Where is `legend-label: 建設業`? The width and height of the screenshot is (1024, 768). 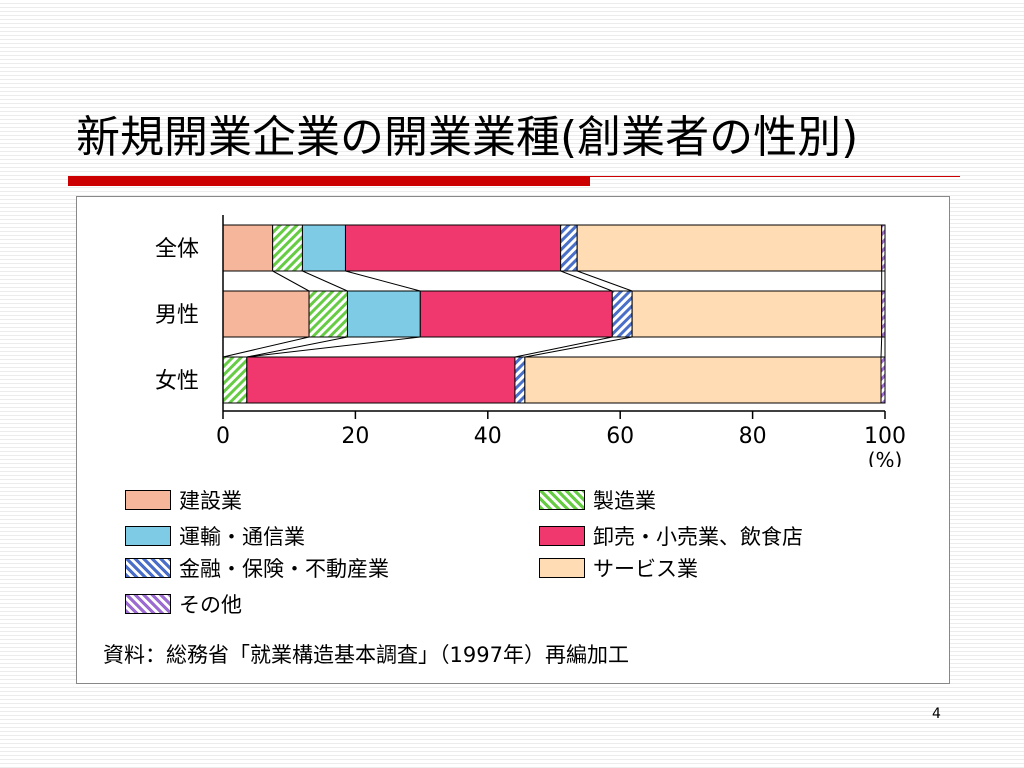
legend-label: 建設業 is located at coordinates (210, 501).